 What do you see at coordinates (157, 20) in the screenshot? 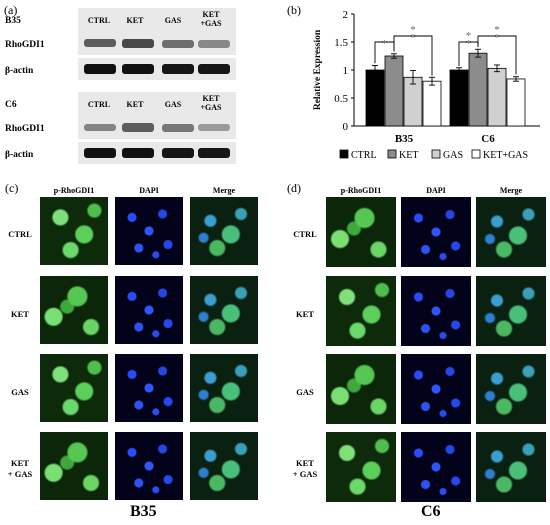
I see `blot-b35-lane-strip: CTRL KET GAS KET +GAS` at bounding box center [157, 20].